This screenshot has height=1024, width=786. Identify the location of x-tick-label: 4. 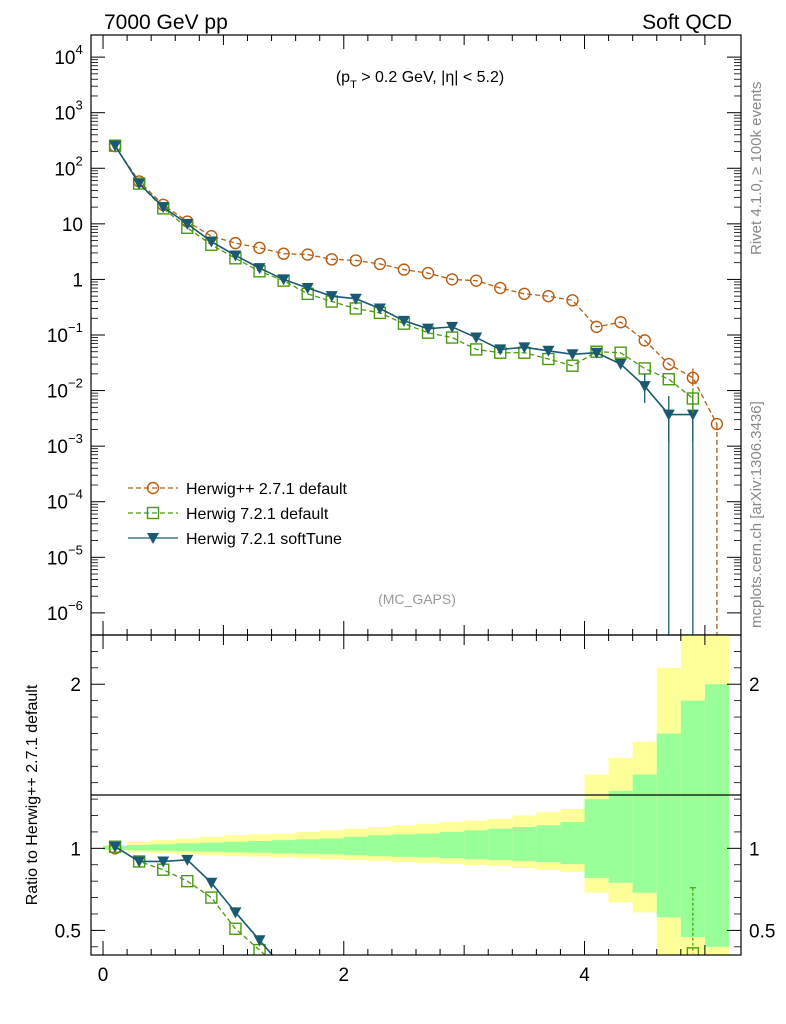
(584, 975).